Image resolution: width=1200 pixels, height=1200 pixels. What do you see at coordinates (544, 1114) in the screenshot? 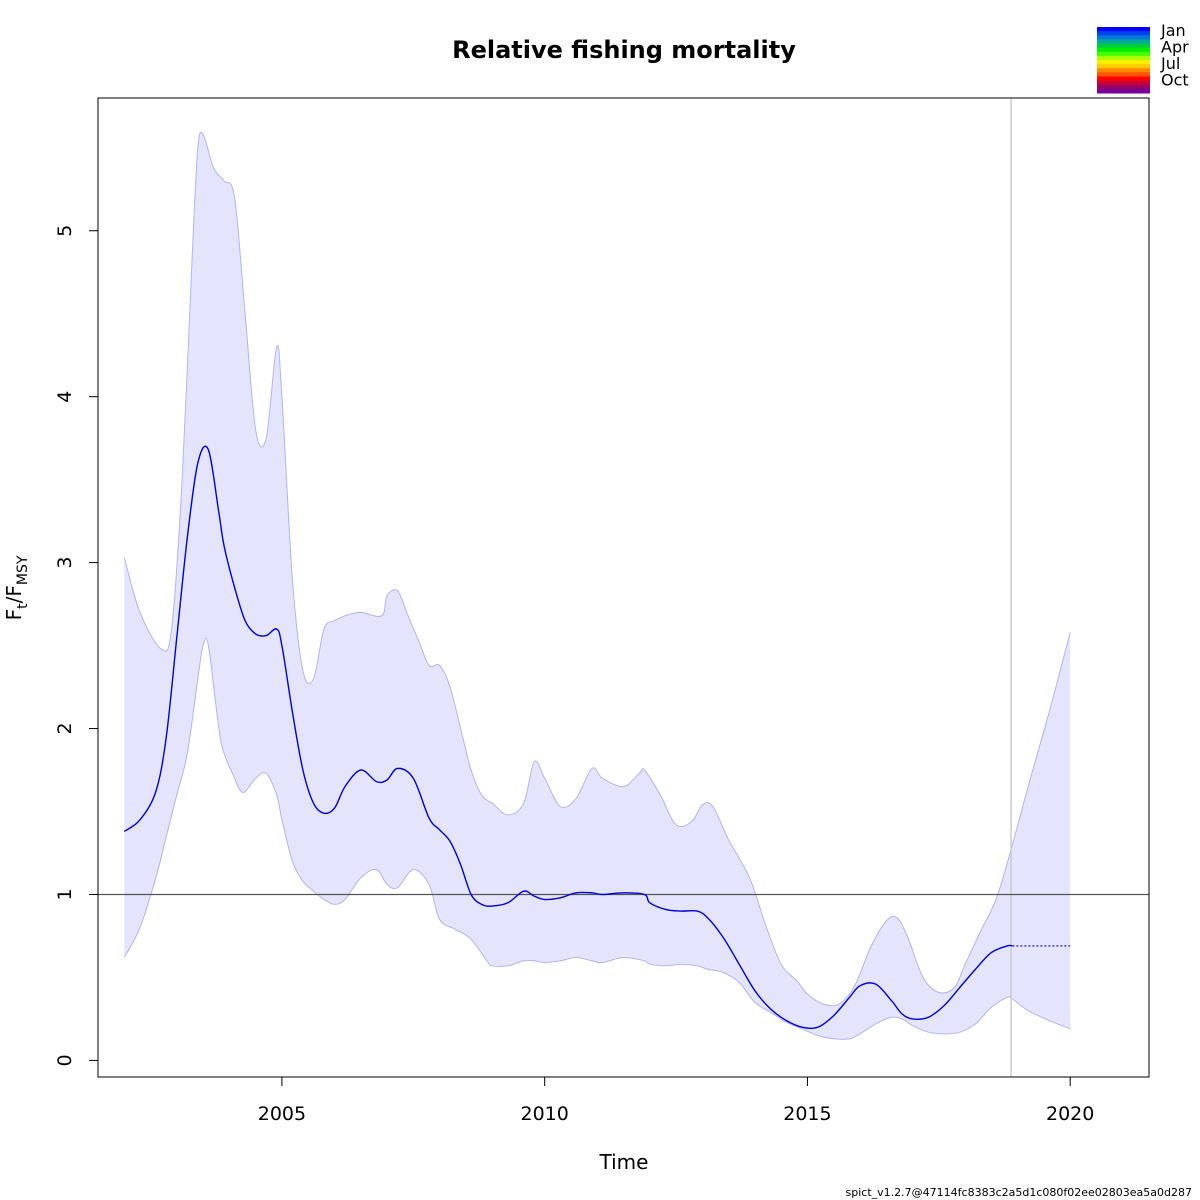
I see `x-tick-label: 2010` at bounding box center [544, 1114].